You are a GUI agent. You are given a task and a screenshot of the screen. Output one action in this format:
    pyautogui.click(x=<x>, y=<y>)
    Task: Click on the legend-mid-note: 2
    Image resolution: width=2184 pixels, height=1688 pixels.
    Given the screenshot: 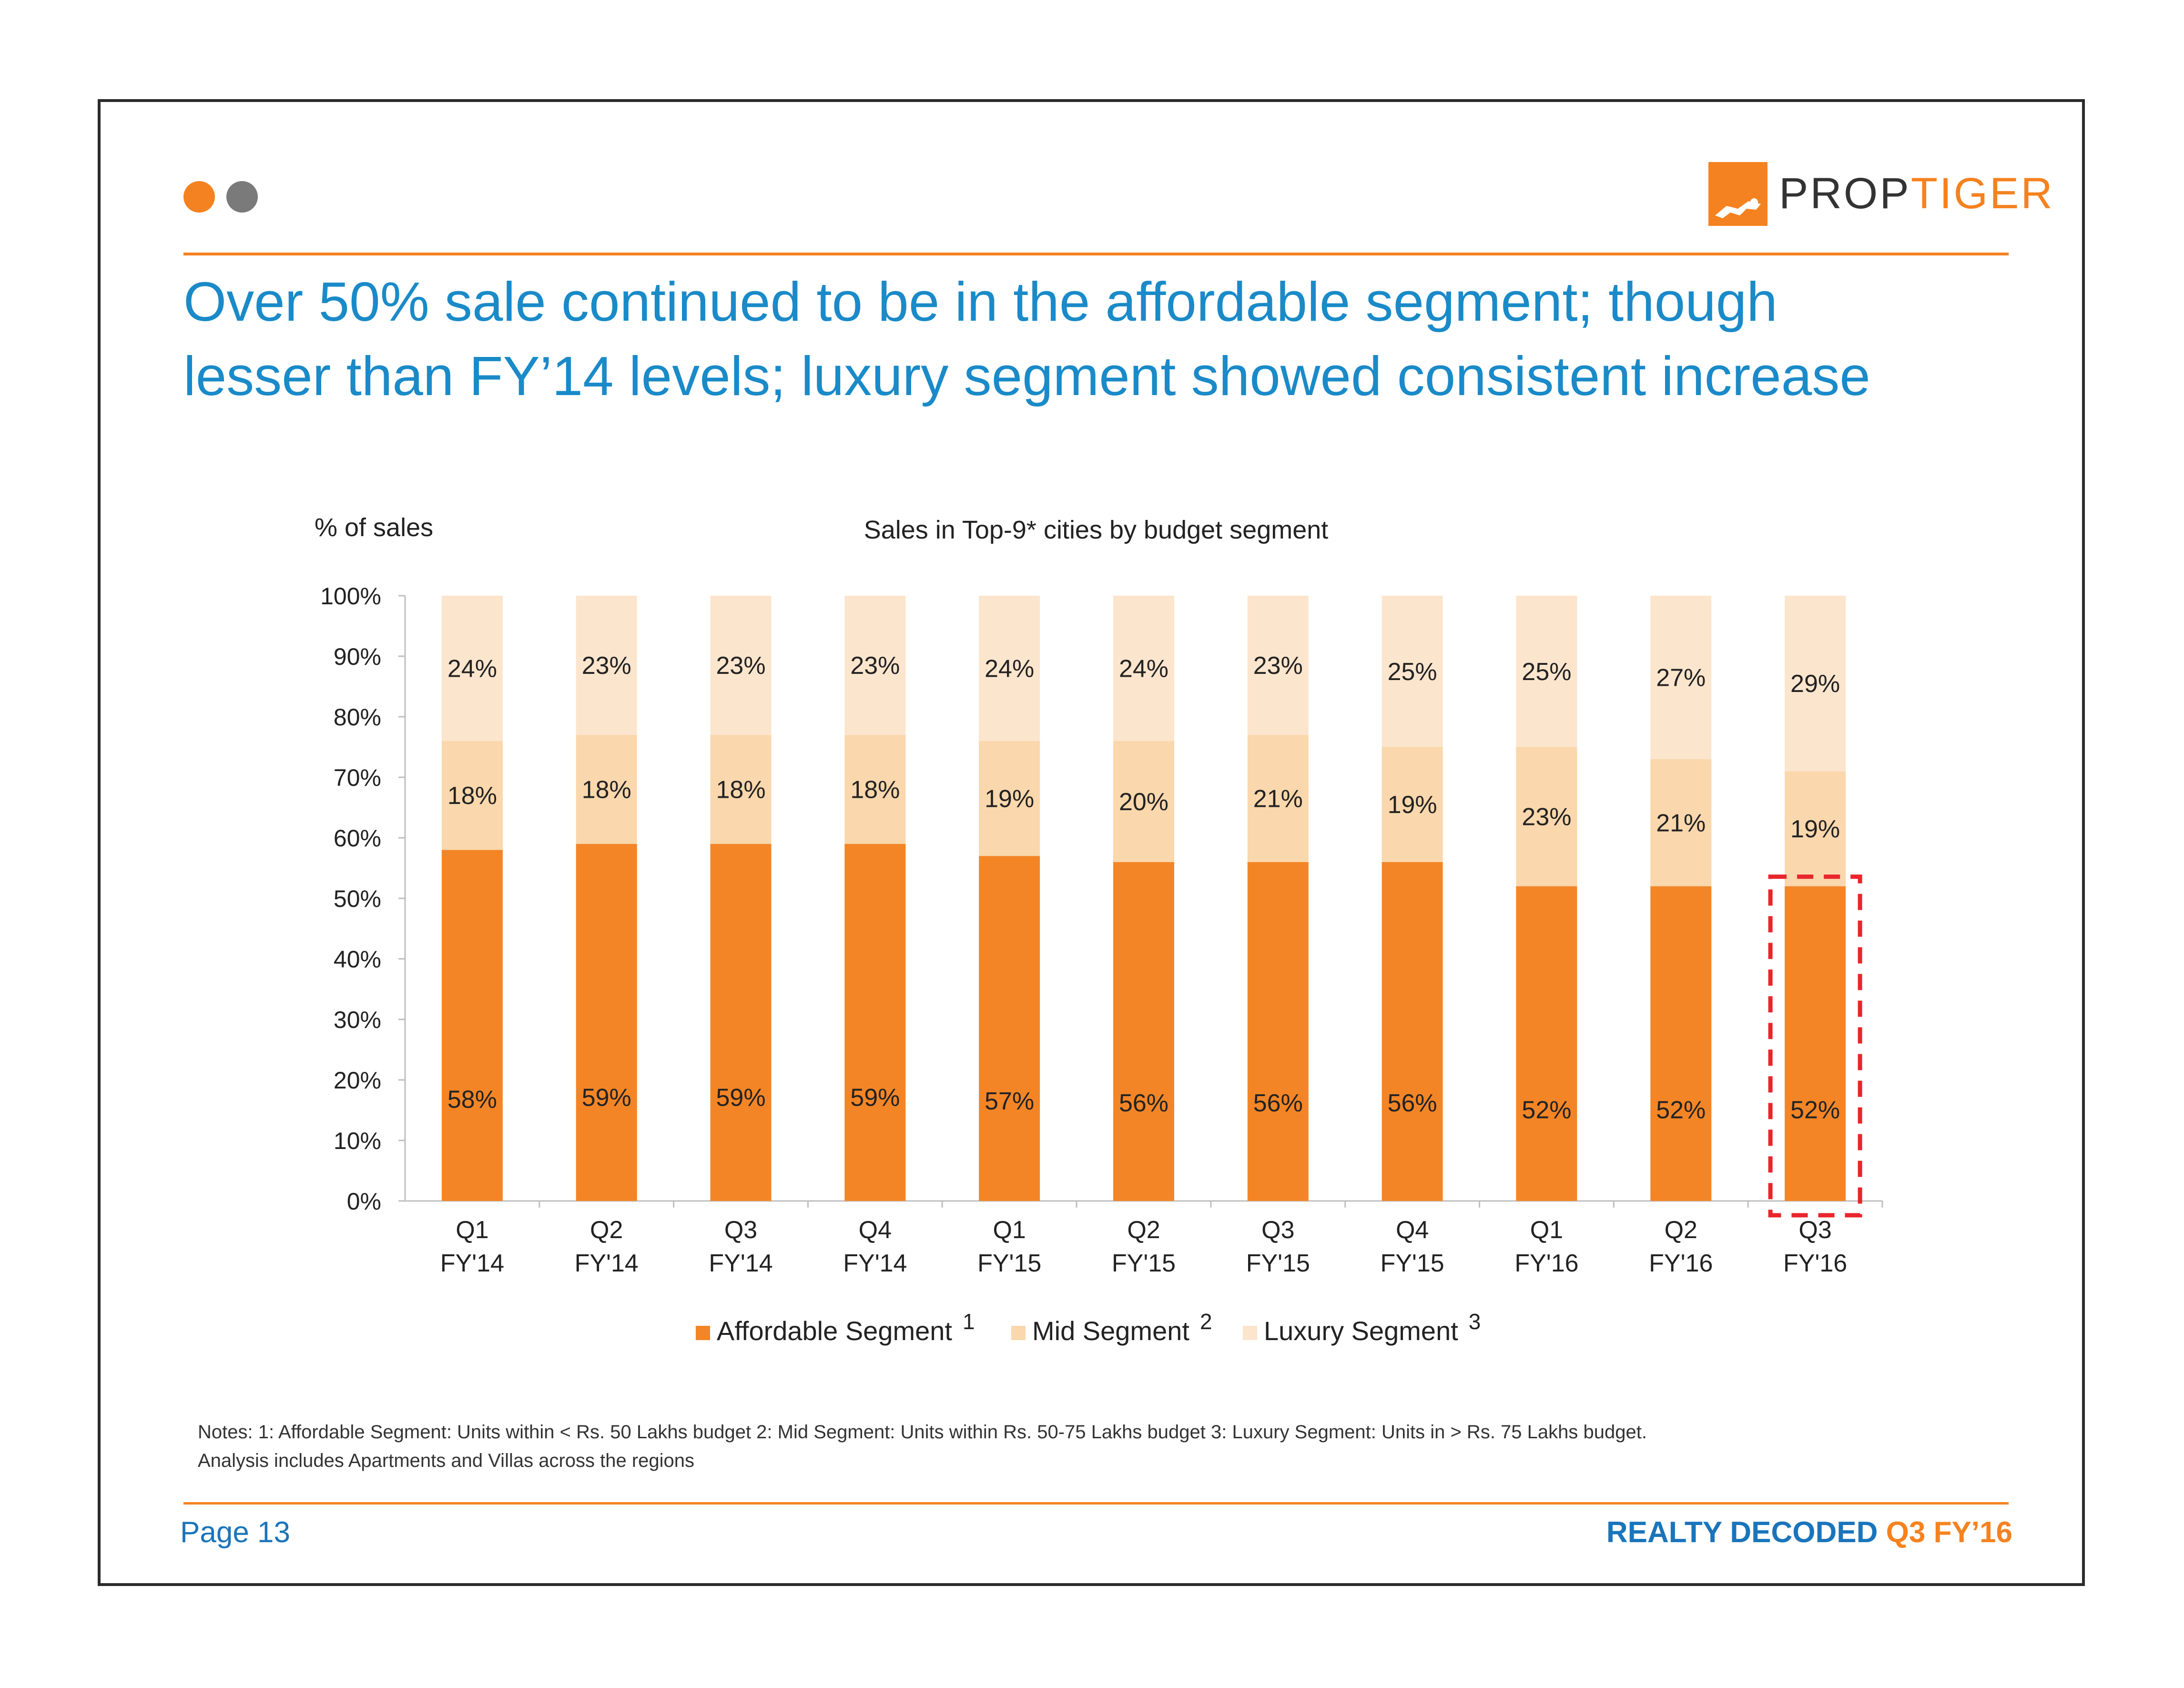 What is the action you would take?
    pyautogui.click(x=1206, y=1321)
    